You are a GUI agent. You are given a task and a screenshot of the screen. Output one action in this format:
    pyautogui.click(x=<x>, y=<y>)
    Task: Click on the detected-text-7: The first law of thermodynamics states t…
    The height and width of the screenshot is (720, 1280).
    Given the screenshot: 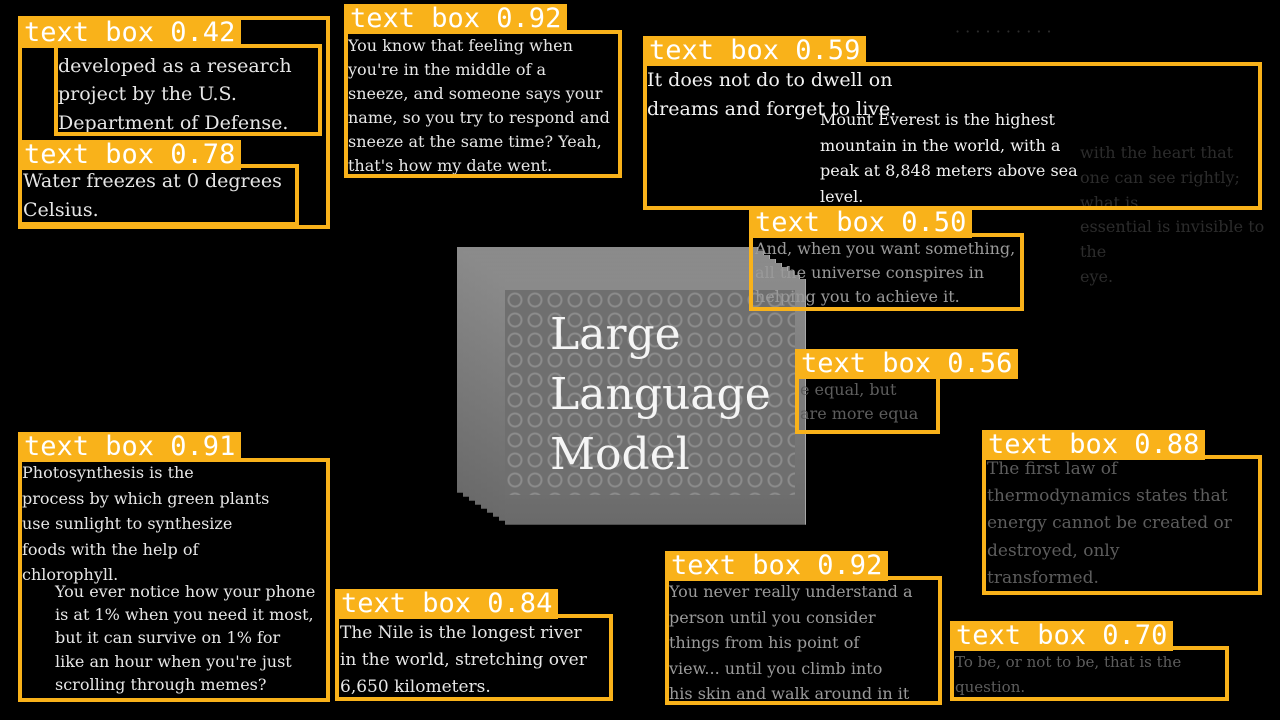 What is the action you would take?
    pyautogui.click(x=1109, y=523)
    